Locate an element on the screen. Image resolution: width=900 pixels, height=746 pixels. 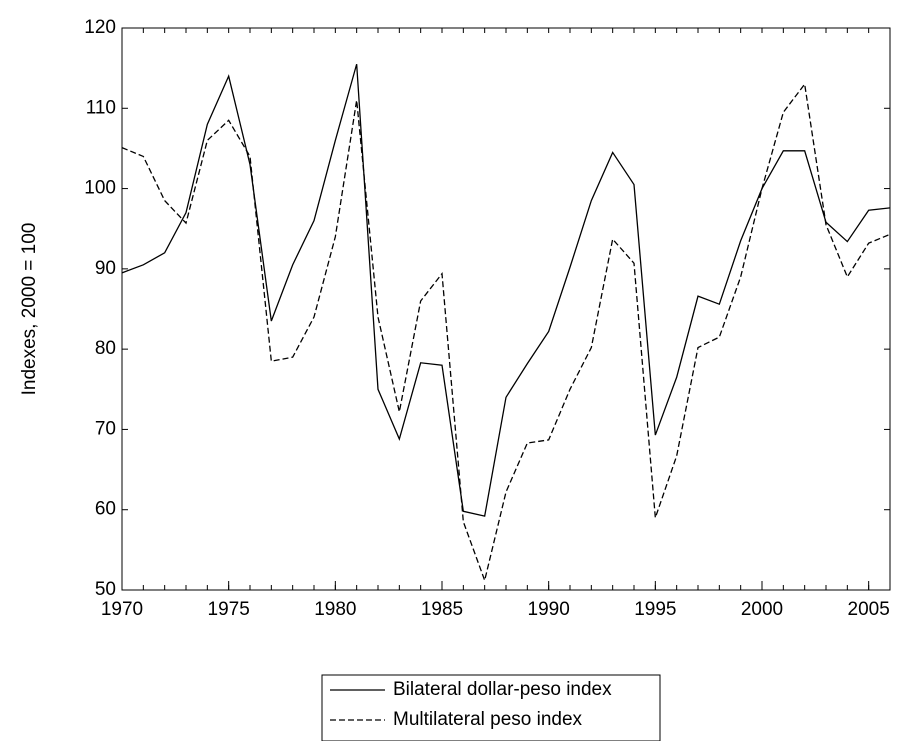
x-tick-label: 1985 is located at coordinates (442, 609).